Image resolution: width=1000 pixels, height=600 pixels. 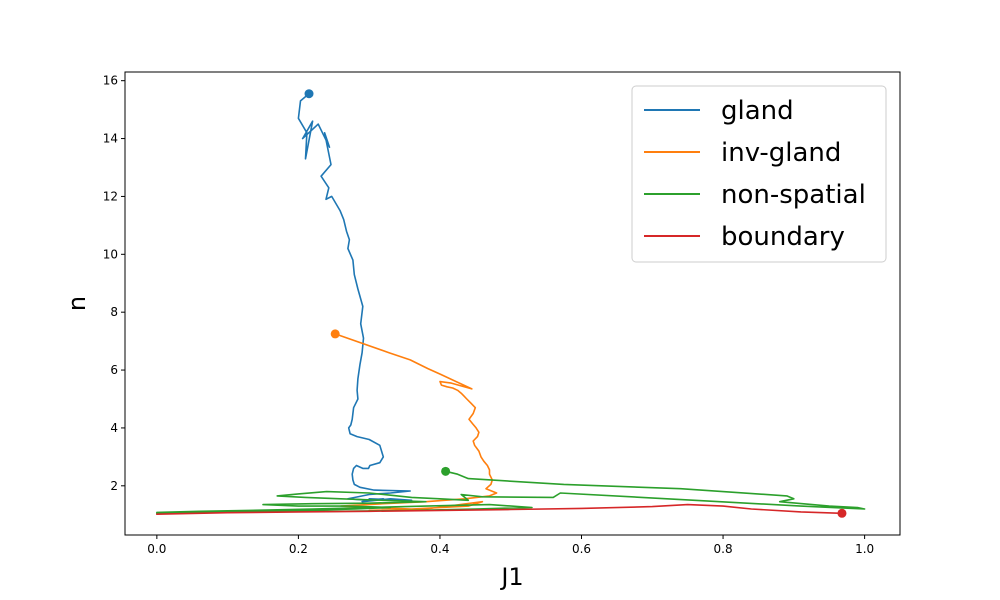 I want to click on legend-label-inv-gland: inv-gland, so click(x=781, y=153).